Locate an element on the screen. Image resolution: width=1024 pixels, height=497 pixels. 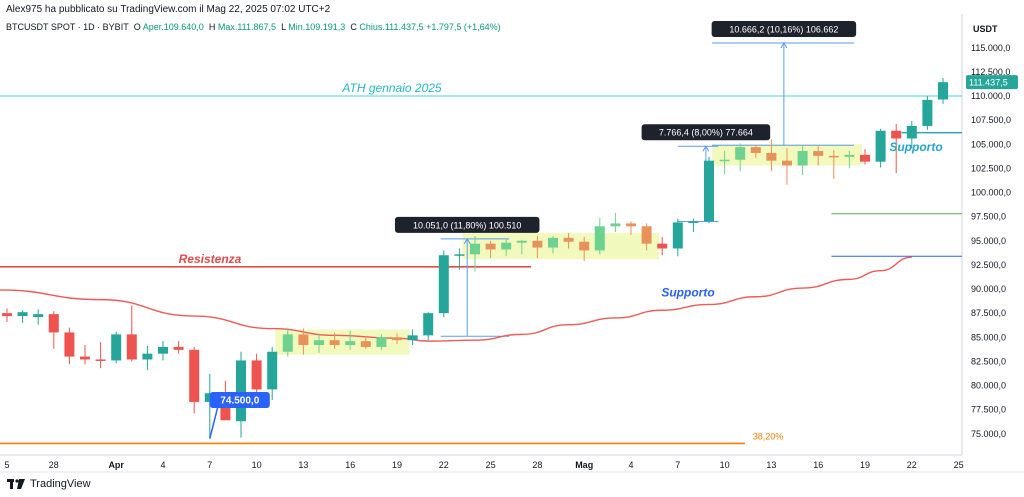
price-tick-label: 87.500,0 is located at coordinates (988, 313).